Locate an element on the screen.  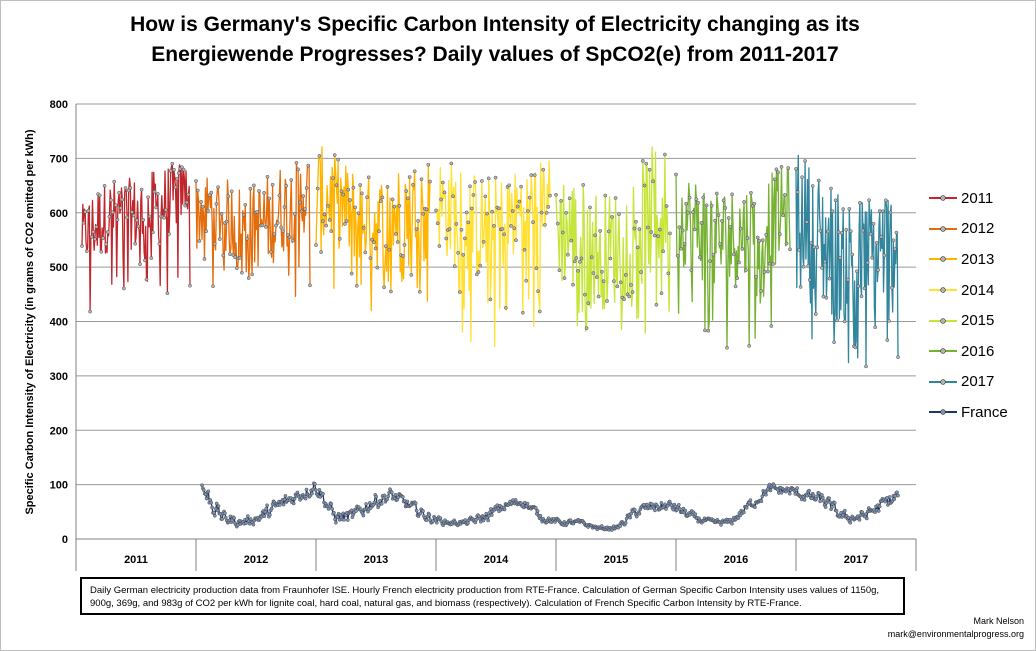
y-tick-label: 500 is located at coordinates (59, 268).